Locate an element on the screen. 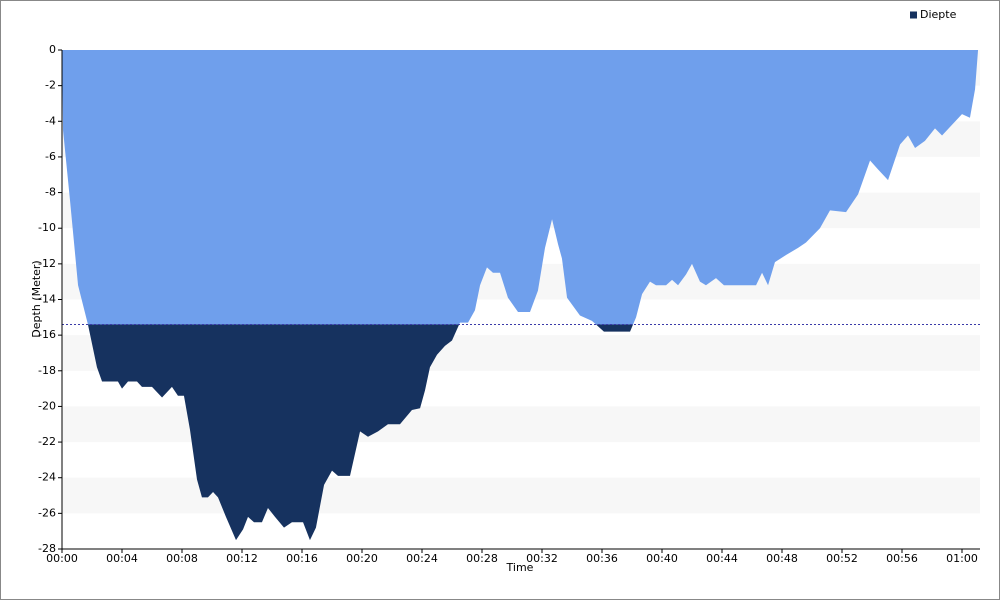 This screenshot has width=1000, height=600. y-tick-label: -24 is located at coordinates (47, 477).